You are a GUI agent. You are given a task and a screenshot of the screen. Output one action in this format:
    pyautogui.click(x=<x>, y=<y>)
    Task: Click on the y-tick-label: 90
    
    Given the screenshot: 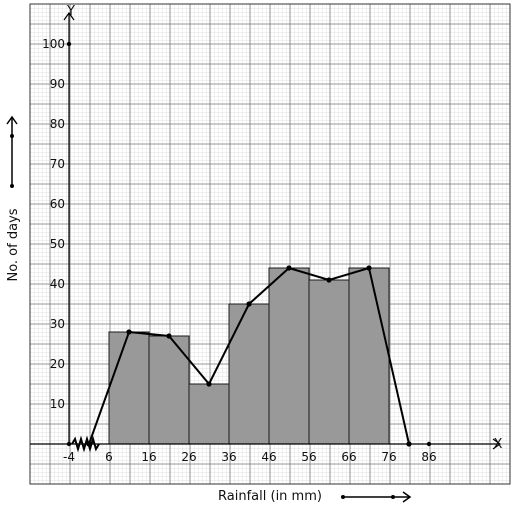 What is the action you would take?
    pyautogui.click(x=57, y=84)
    